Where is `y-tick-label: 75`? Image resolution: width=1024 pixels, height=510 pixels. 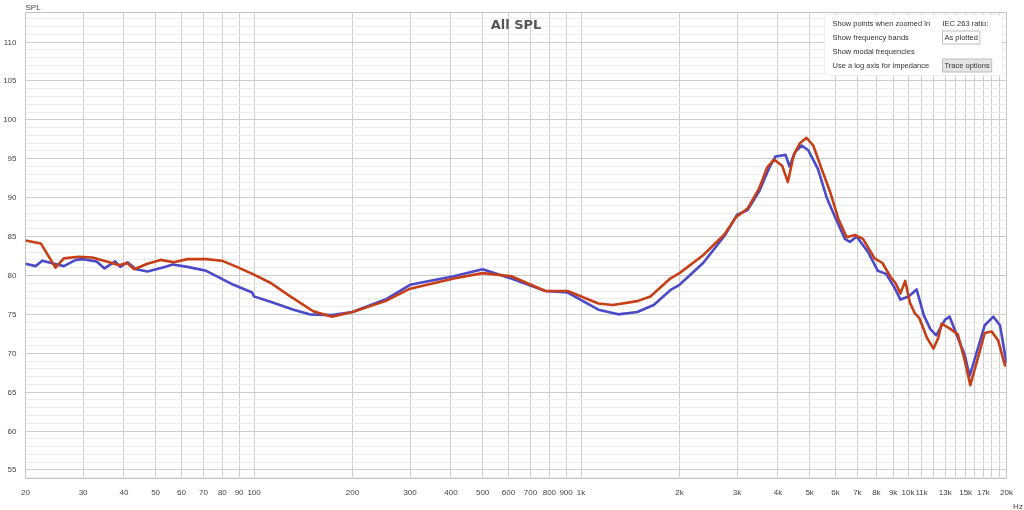 y-tick-label: 75 is located at coordinates (12, 314).